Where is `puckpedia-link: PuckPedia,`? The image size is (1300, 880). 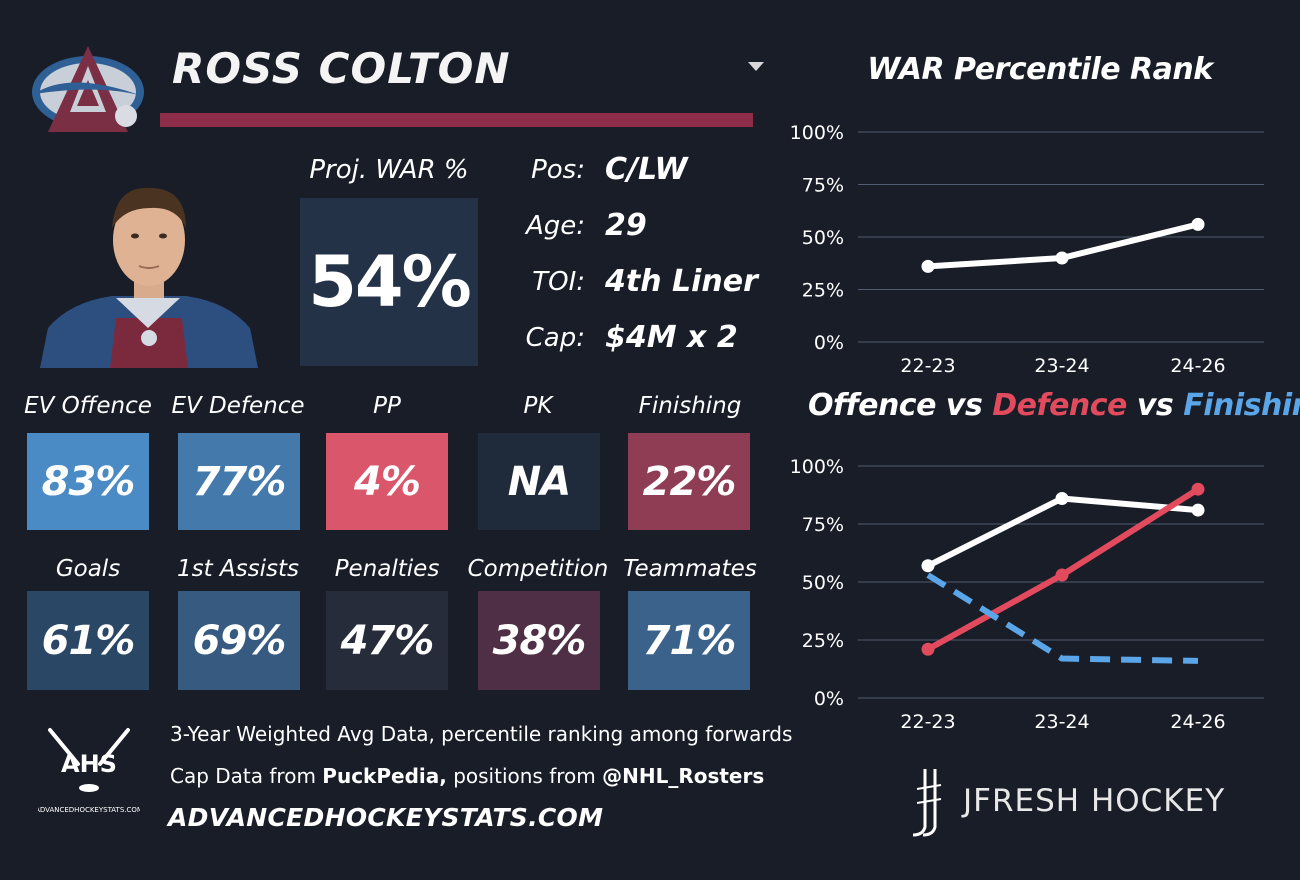 puckpedia-link: PuckPedia, is located at coordinates (384, 776).